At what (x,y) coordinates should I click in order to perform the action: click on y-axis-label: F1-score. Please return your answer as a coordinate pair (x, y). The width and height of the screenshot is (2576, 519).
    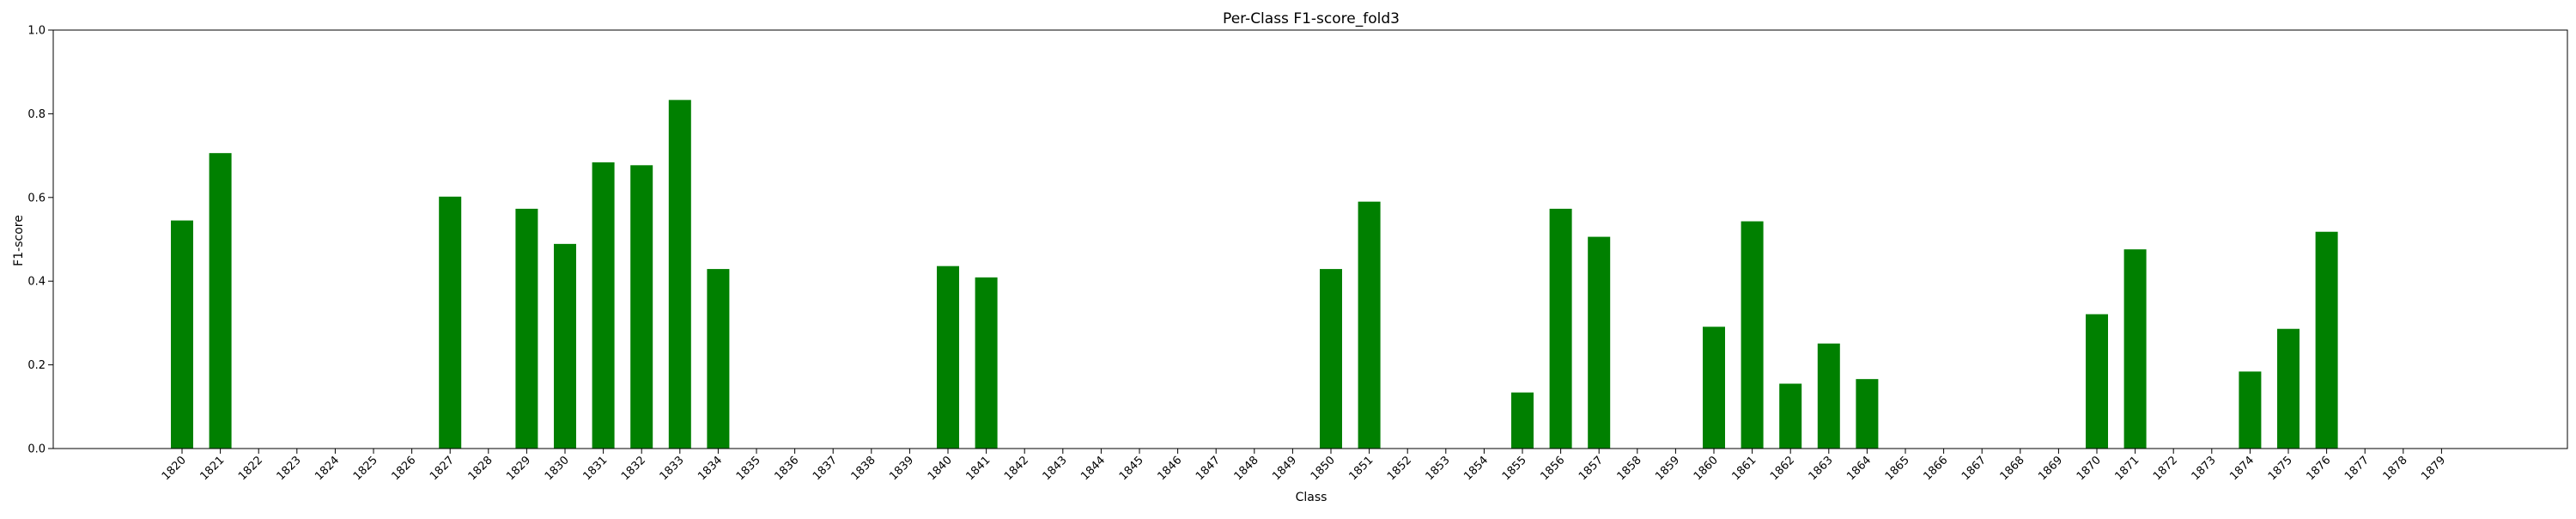
    Looking at the image, I should click on (19, 240).